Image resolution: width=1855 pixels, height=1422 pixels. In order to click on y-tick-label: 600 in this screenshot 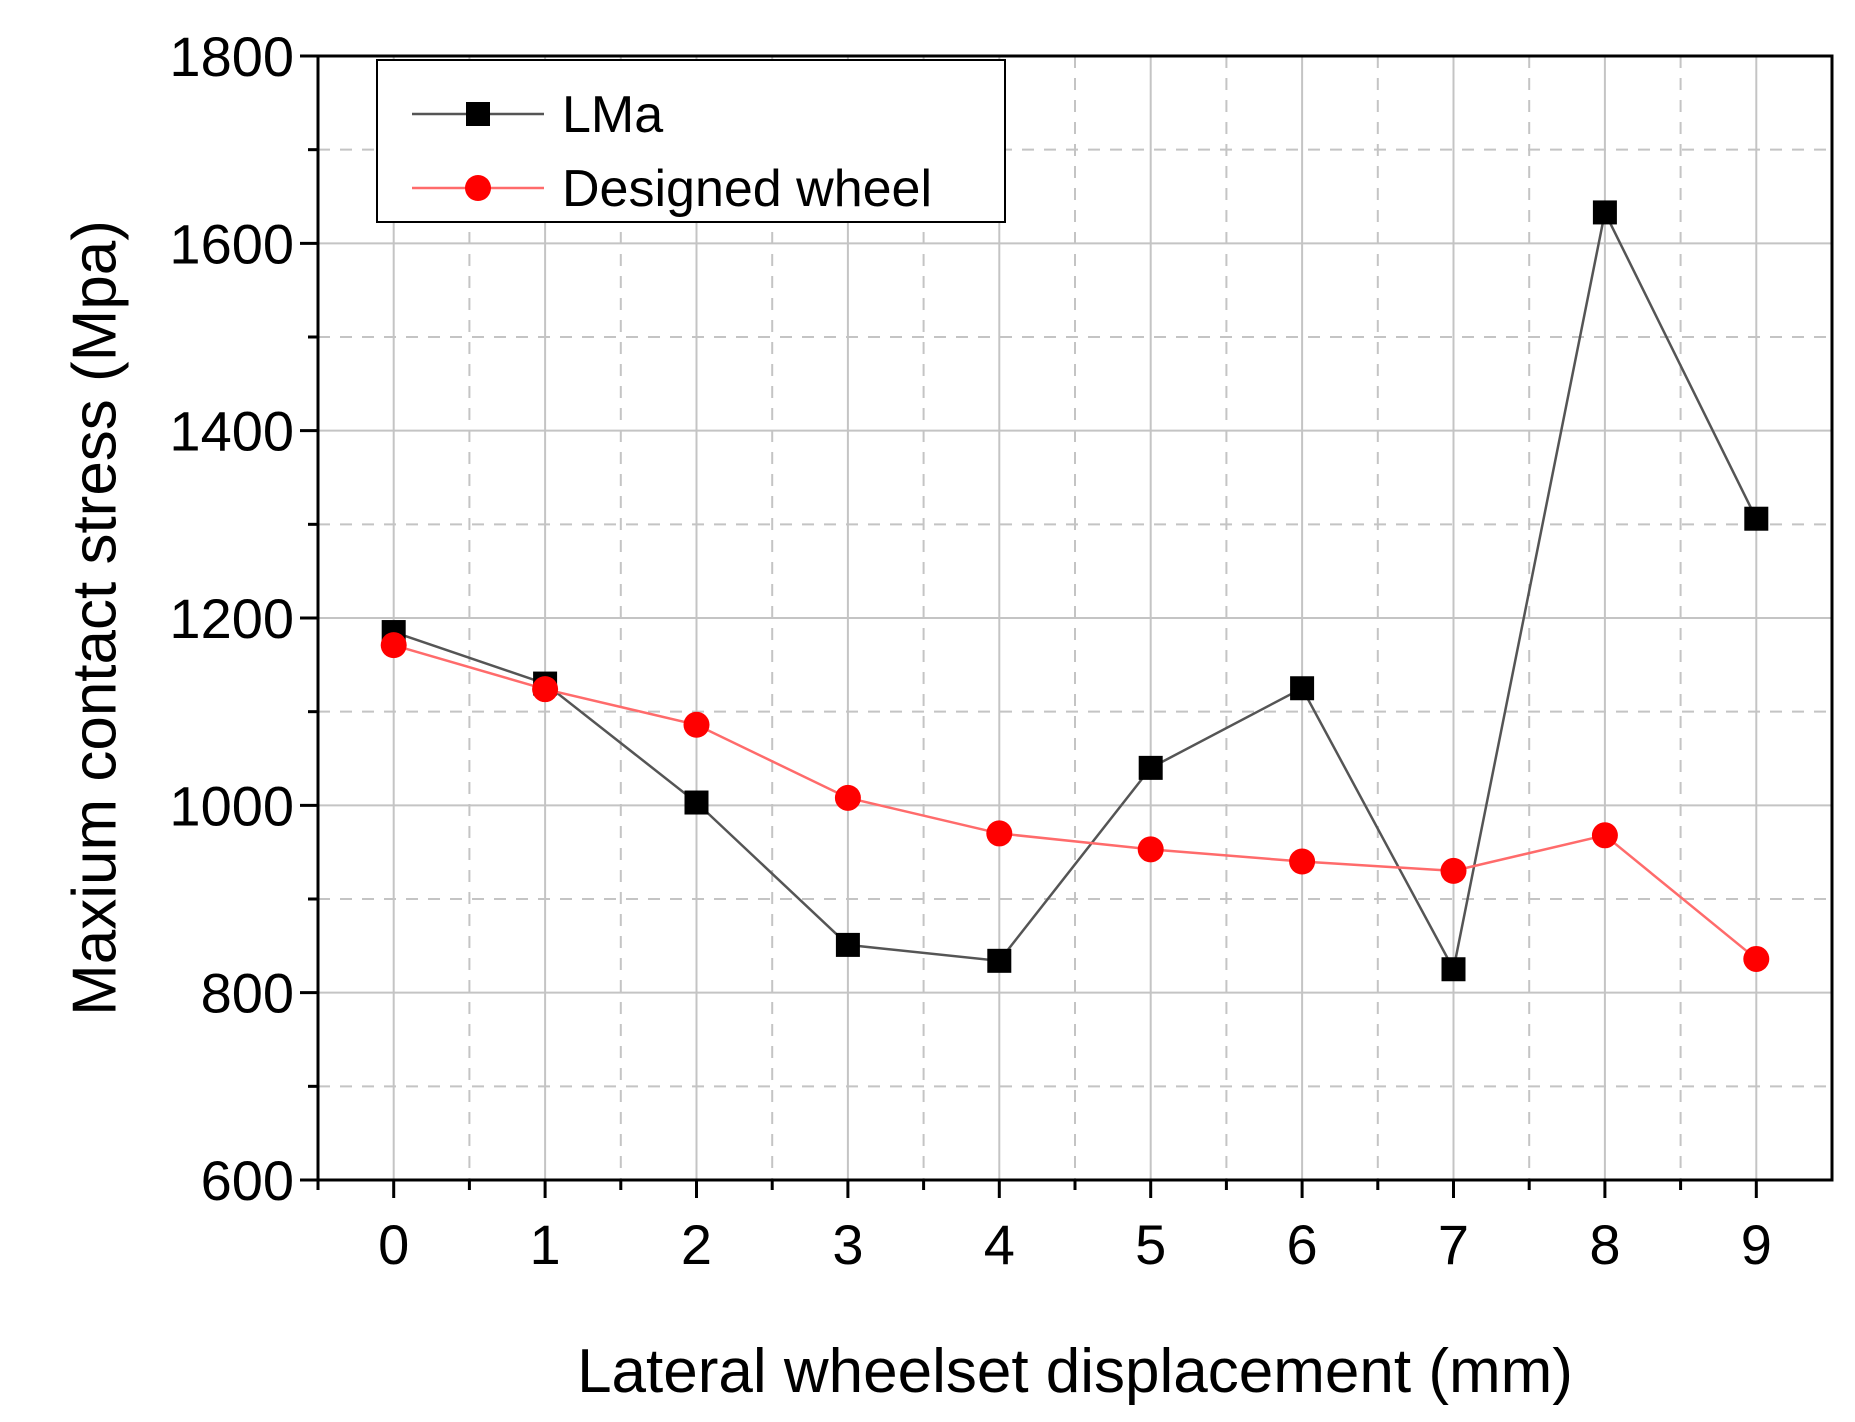, I will do `click(247, 1180)`.